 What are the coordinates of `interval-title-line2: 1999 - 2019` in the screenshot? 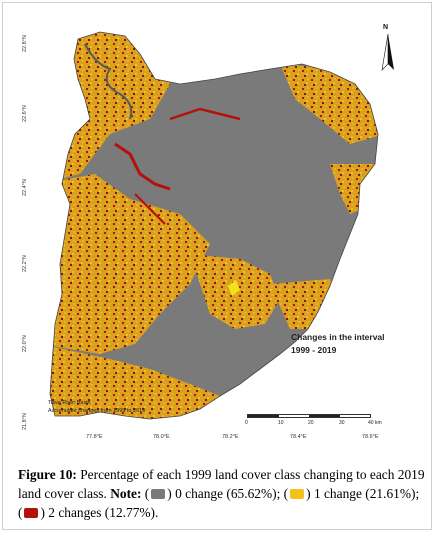 It's located at (314, 350).